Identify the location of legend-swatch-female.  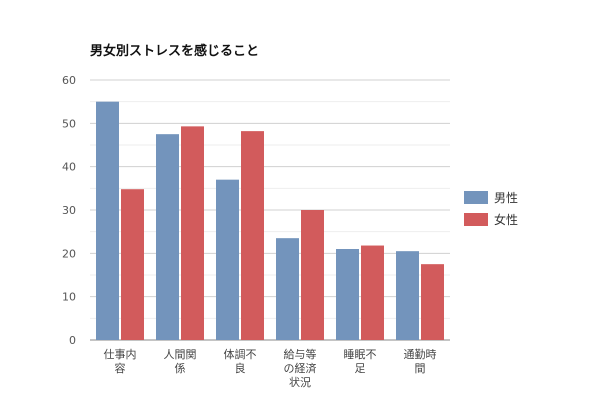
(476, 219).